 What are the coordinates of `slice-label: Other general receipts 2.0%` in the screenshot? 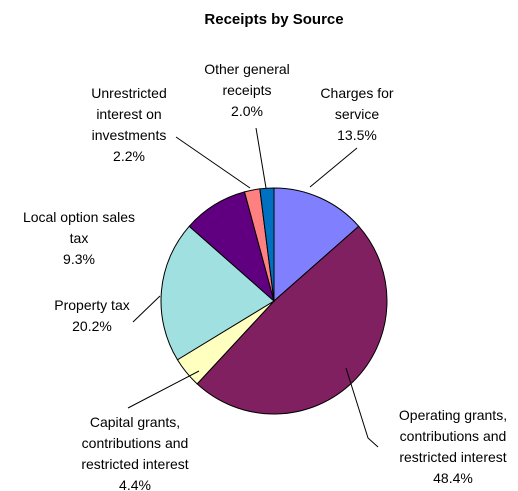 It's located at (247, 90).